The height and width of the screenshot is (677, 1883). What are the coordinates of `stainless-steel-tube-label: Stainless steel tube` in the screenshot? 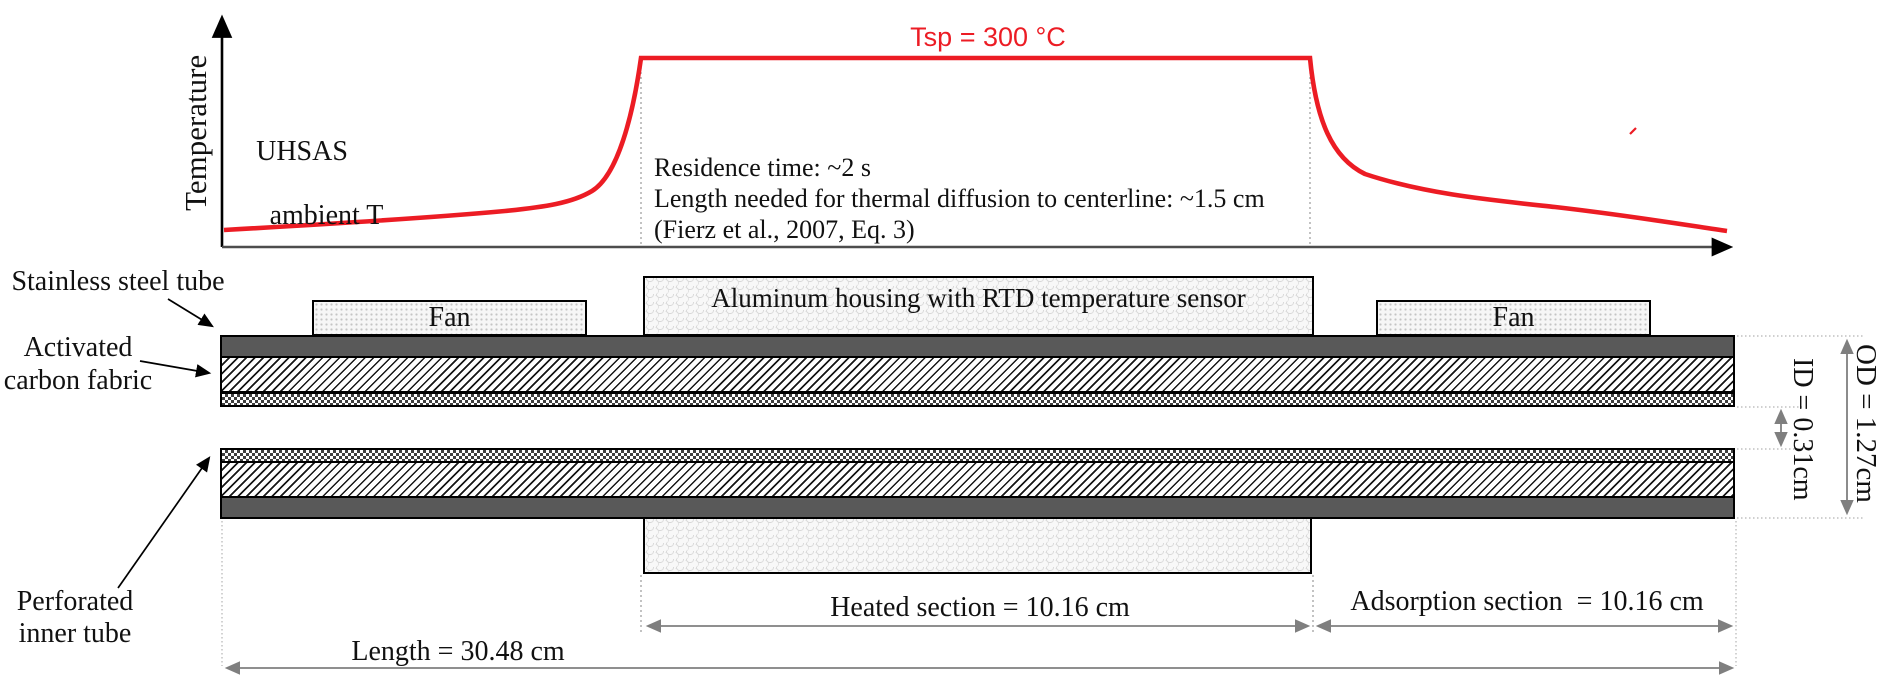 It's located at (118, 281).